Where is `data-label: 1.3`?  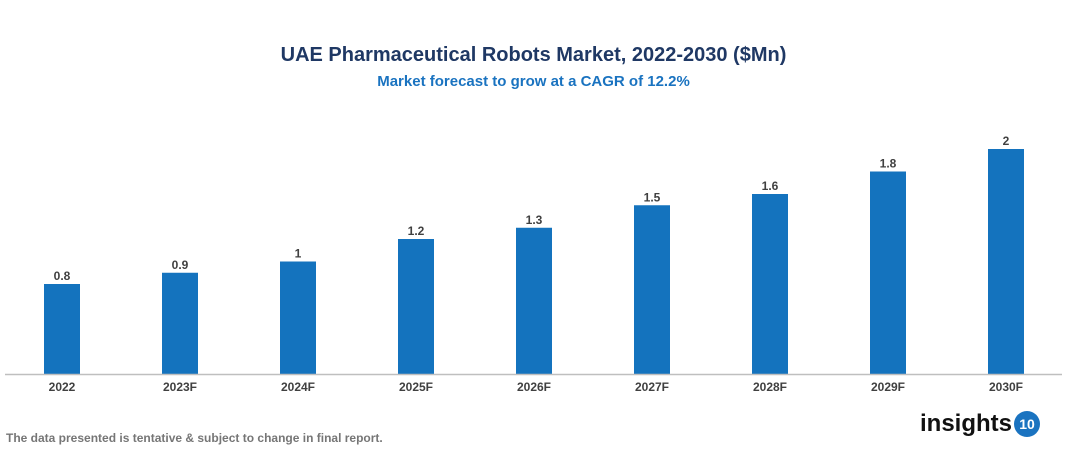
data-label: 1.3 is located at coordinates (534, 220).